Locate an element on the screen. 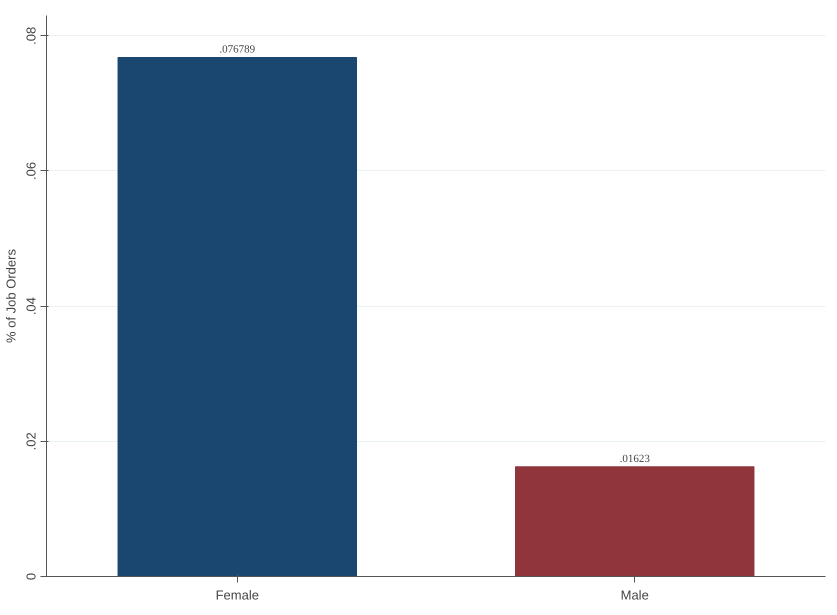 This screenshot has height=615, width=837. x-tick-label: Female is located at coordinates (237, 595).